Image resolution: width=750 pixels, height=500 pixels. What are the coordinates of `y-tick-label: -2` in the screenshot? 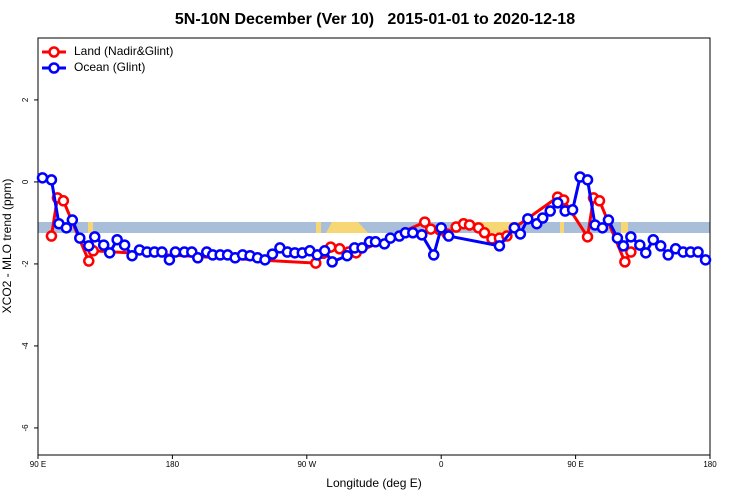 It's located at (25, 264).